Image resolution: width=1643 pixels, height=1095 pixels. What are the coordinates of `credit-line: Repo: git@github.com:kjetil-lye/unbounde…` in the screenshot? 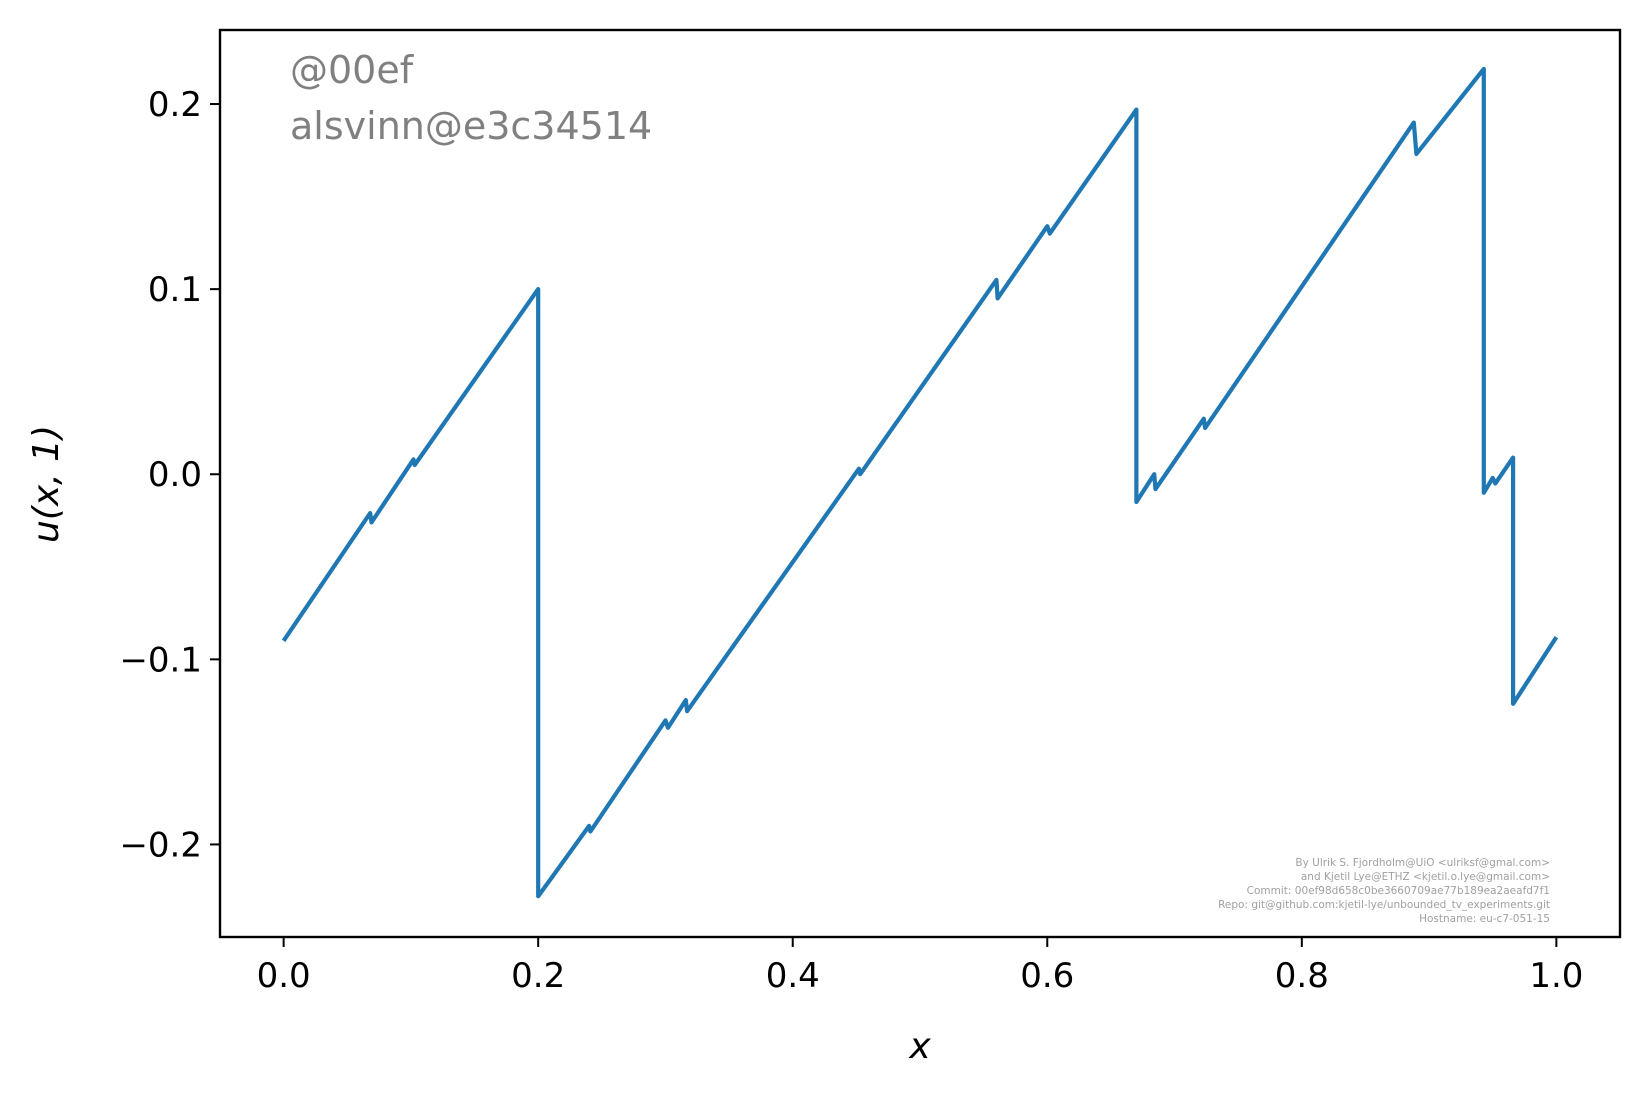 It's located at (1384, 905).